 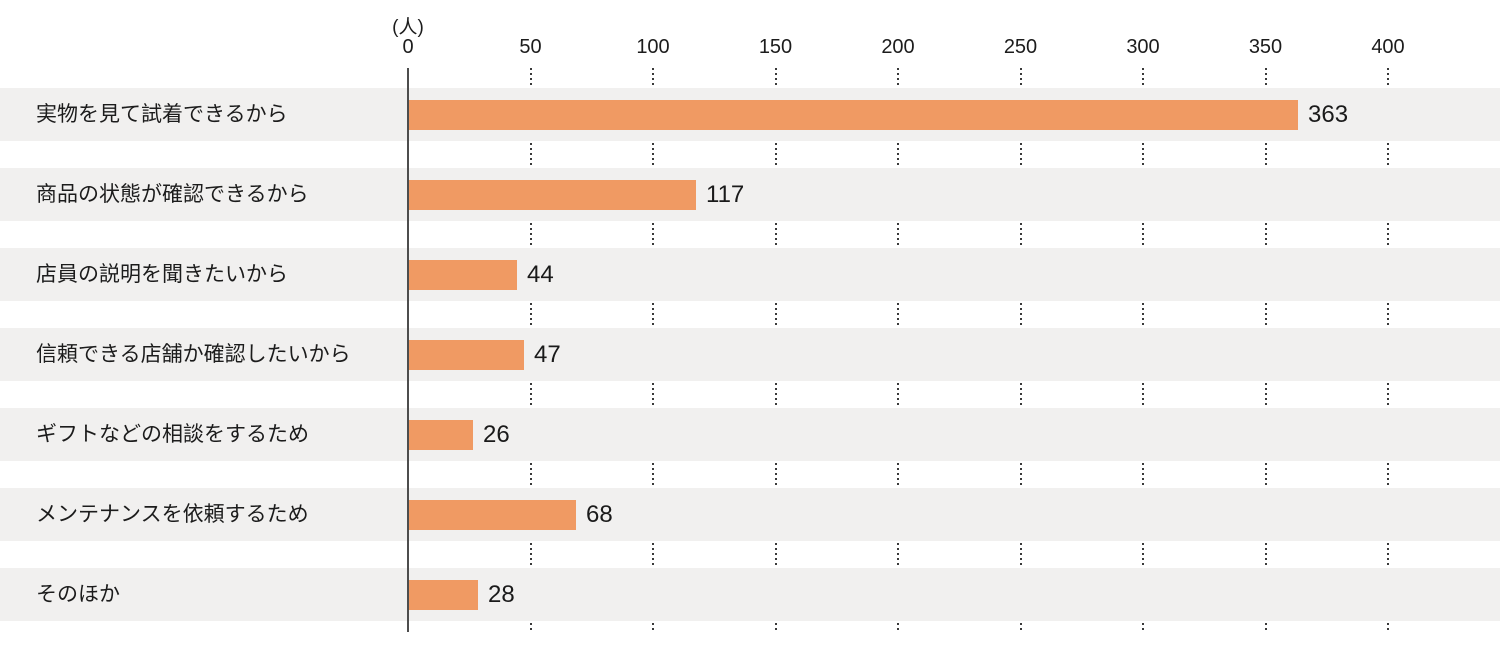 I want to click on category-label: 店員の説明を聞きたいから, so click(x=162, y=274).